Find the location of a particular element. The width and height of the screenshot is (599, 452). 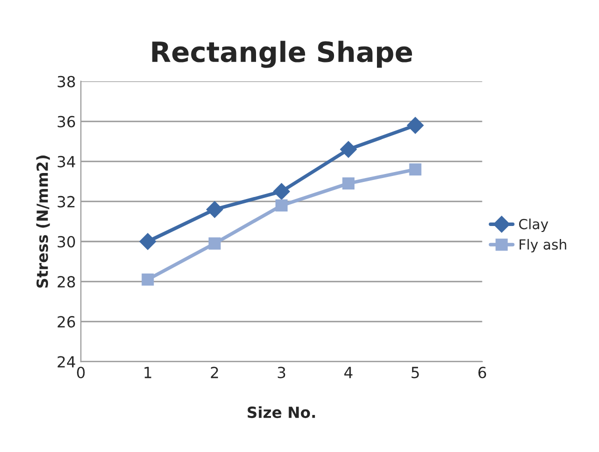

x-tick-label: 5 is located at coordinates (415, 372).